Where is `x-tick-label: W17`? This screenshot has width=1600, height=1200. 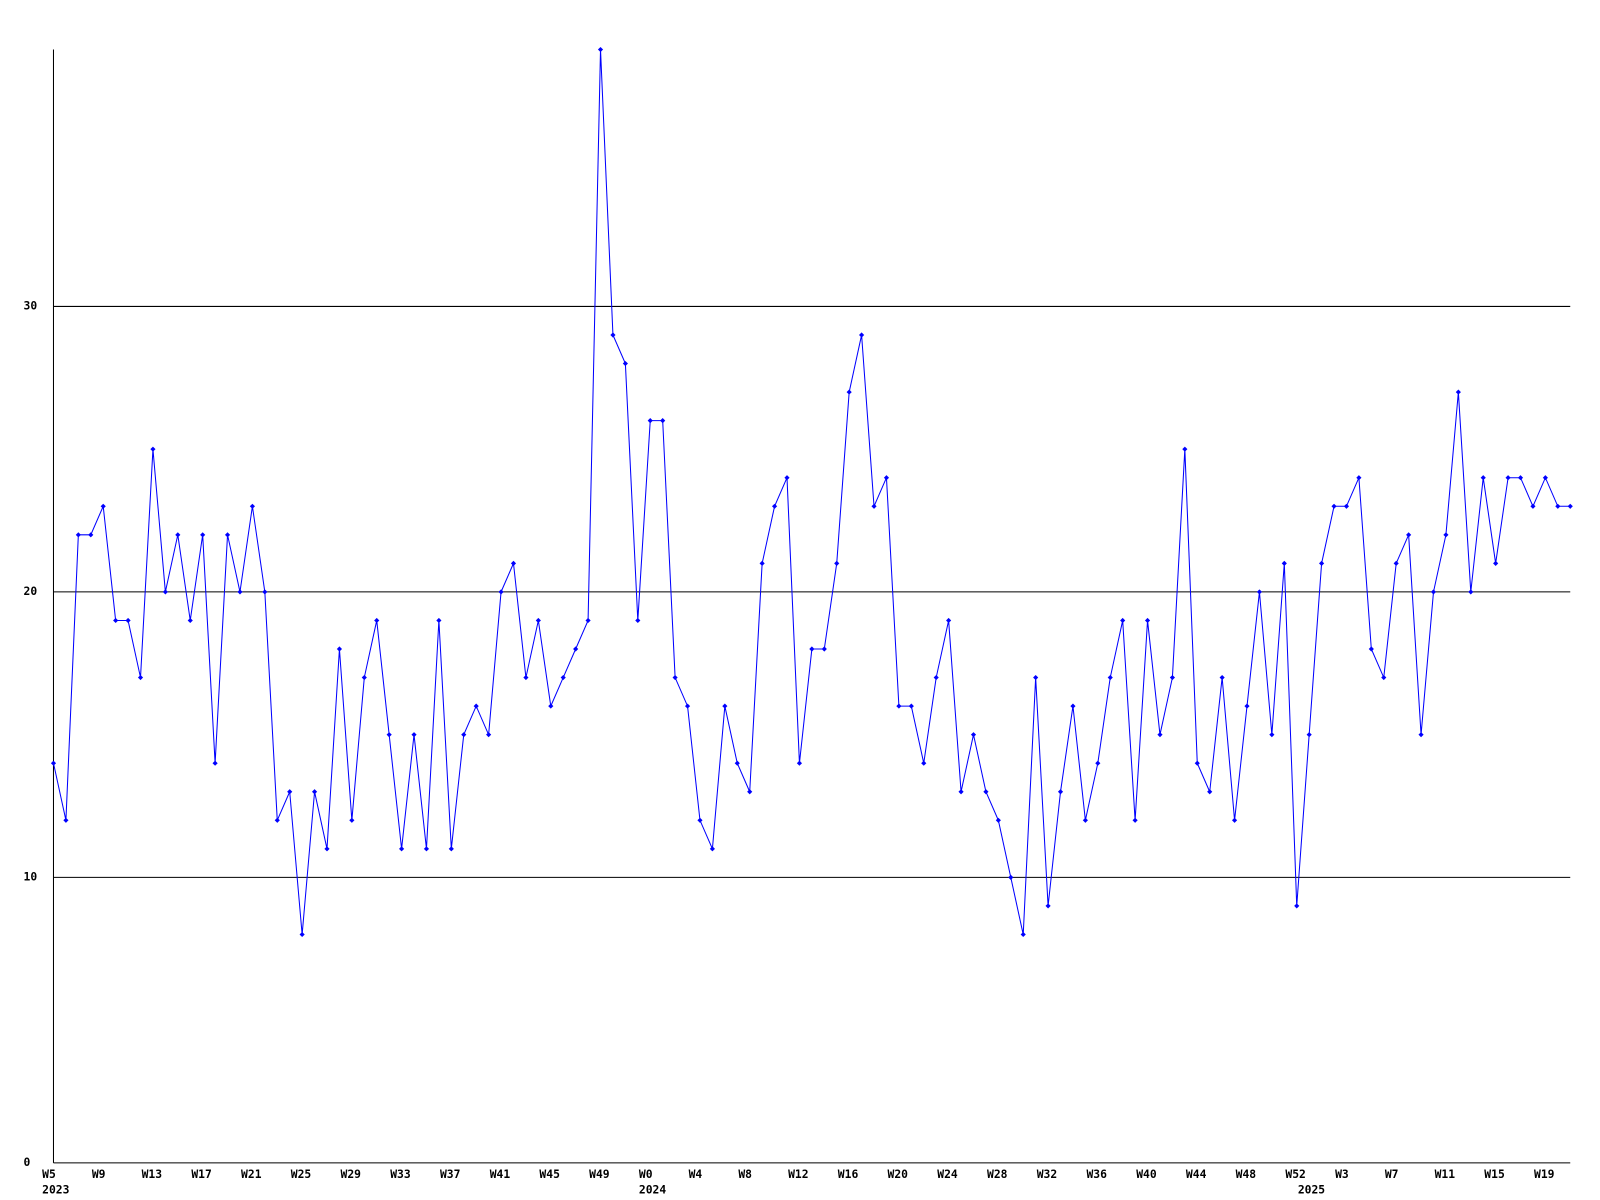 x-tick-label: W17 is located at coordinates (201, 1174).